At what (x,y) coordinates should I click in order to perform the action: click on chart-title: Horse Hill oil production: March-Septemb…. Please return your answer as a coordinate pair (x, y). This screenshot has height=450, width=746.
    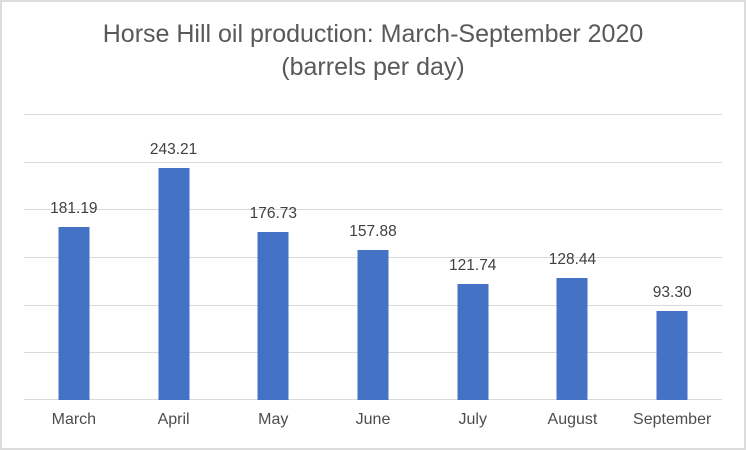
    Looking at the image, I should click on (373, 34).